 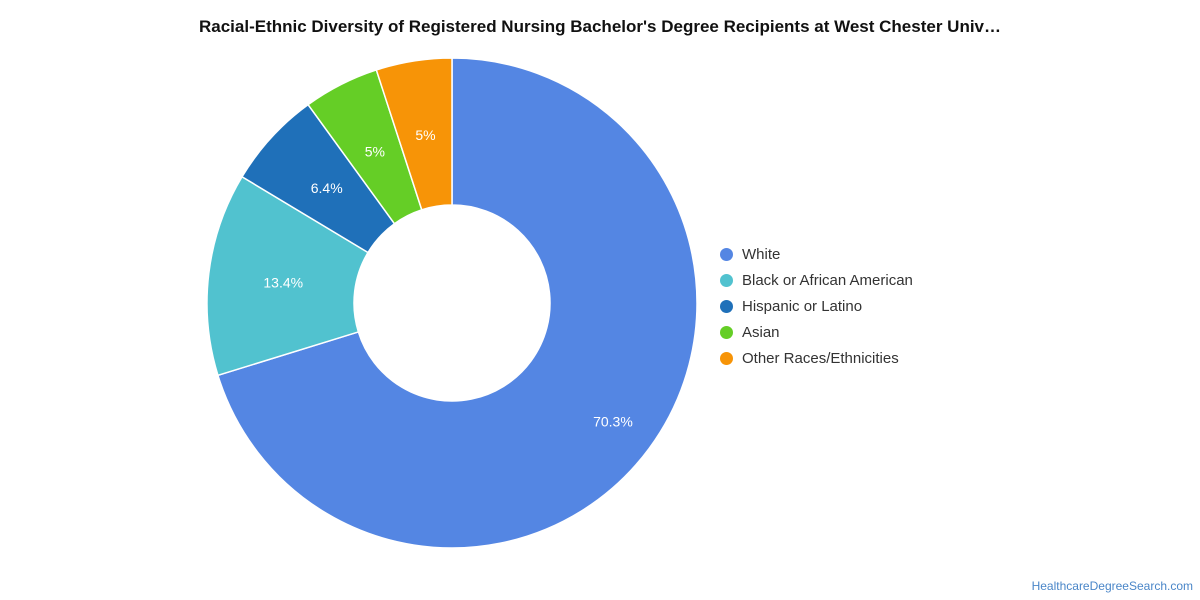 I want to click on legend-item-black-or-african-american: Black or African American, so click(x=816, y=280).